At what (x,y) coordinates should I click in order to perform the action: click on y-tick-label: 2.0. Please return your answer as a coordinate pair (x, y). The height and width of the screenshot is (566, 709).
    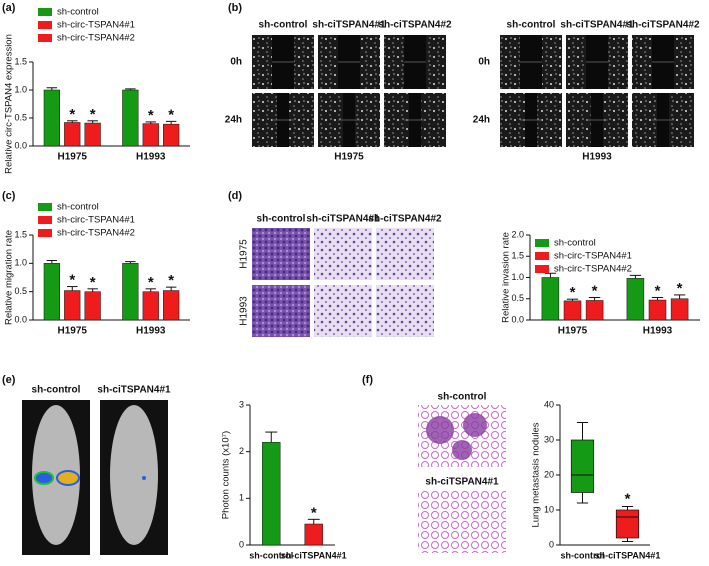
    Looking at the image, I should click on (517, 234).